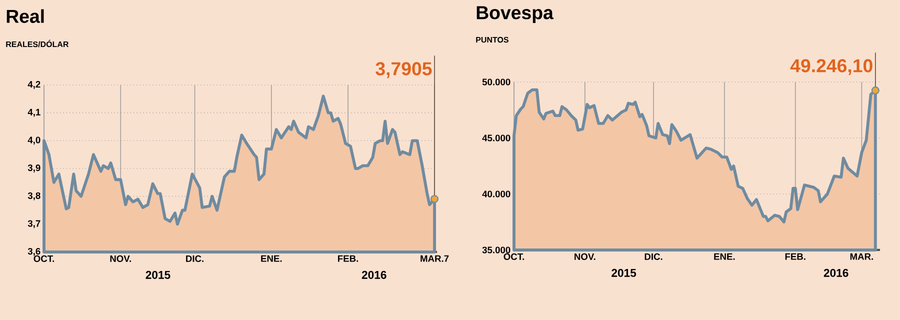 The image size is (900, 320). I want to click on y-tick-label: 40.000, so click(496, 194).